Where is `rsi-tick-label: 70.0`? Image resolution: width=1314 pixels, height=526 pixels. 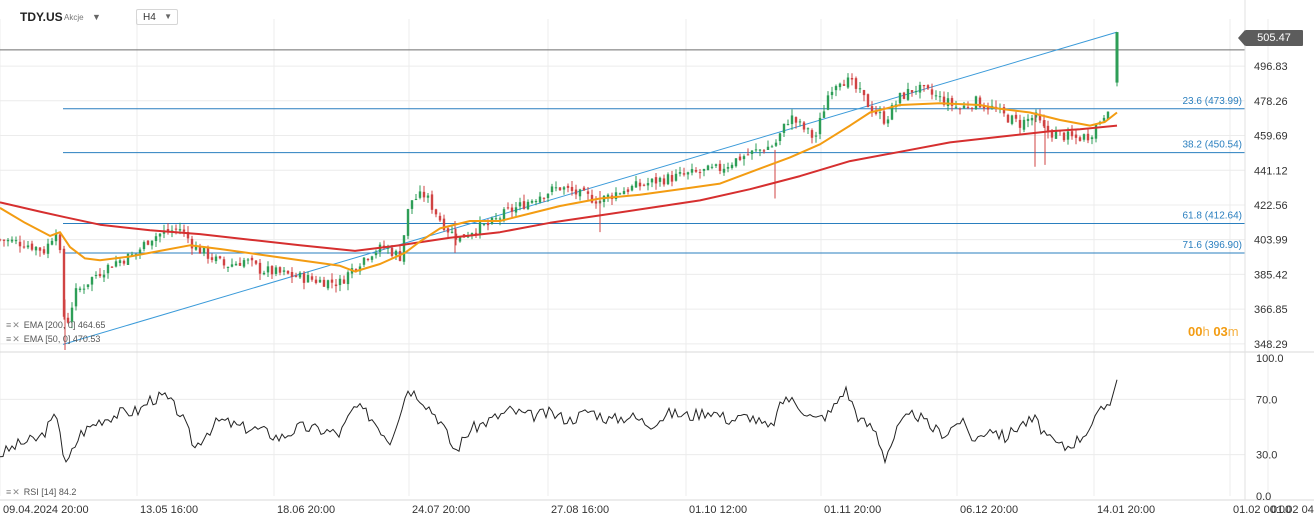
rsi-tick-label: 70.0 is located at coordinates (1266, 400).